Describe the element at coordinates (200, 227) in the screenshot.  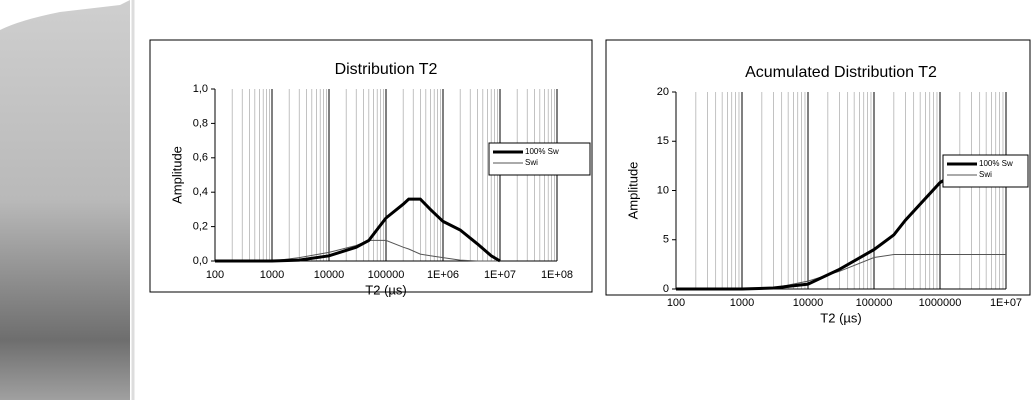
I see `y-tick-label: 0,2` at that location.